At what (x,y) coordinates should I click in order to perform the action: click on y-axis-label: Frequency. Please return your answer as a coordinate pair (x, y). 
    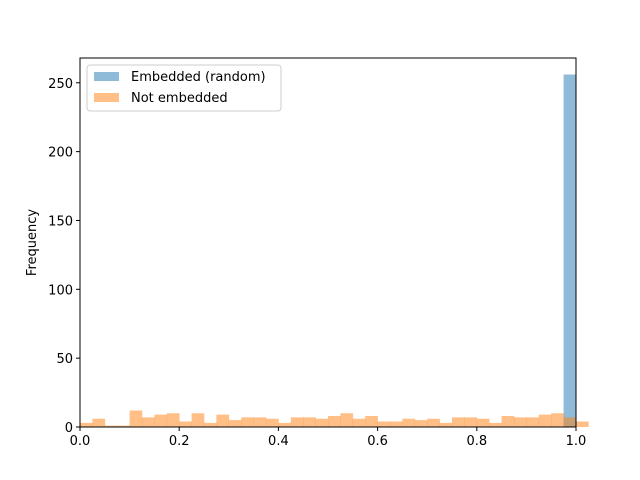
    Looking at the image, I should click on (32, 242).